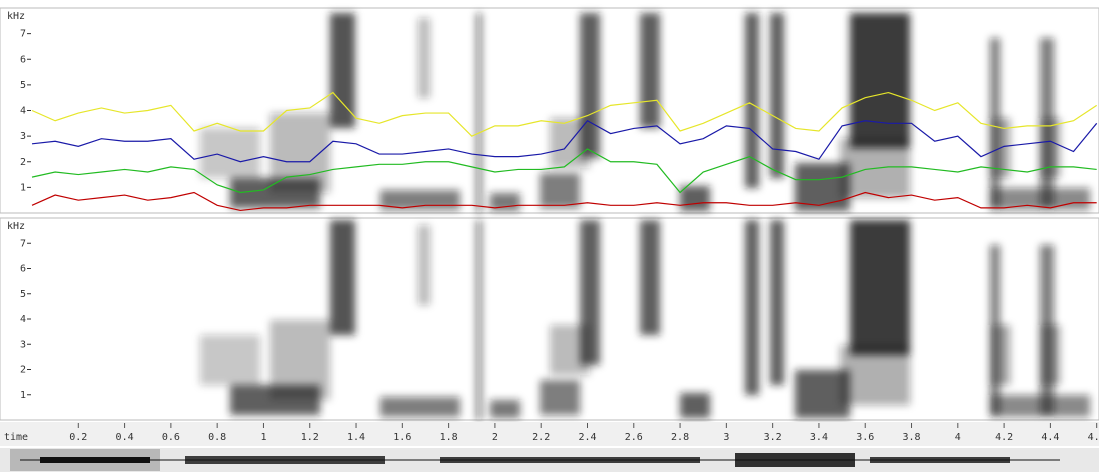  Describe the element at coordinates (171, 437) in the screenshot. I see `x-tick-label: 0.6` at that location.